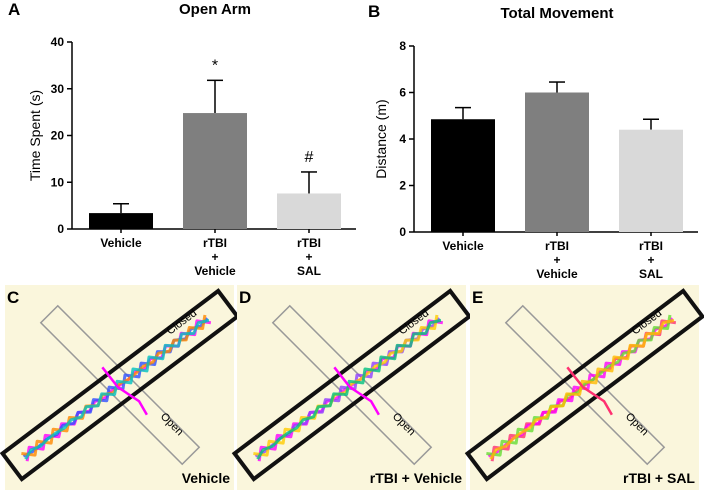  I want to click on y-tick-label: 4, so click(402, 139).